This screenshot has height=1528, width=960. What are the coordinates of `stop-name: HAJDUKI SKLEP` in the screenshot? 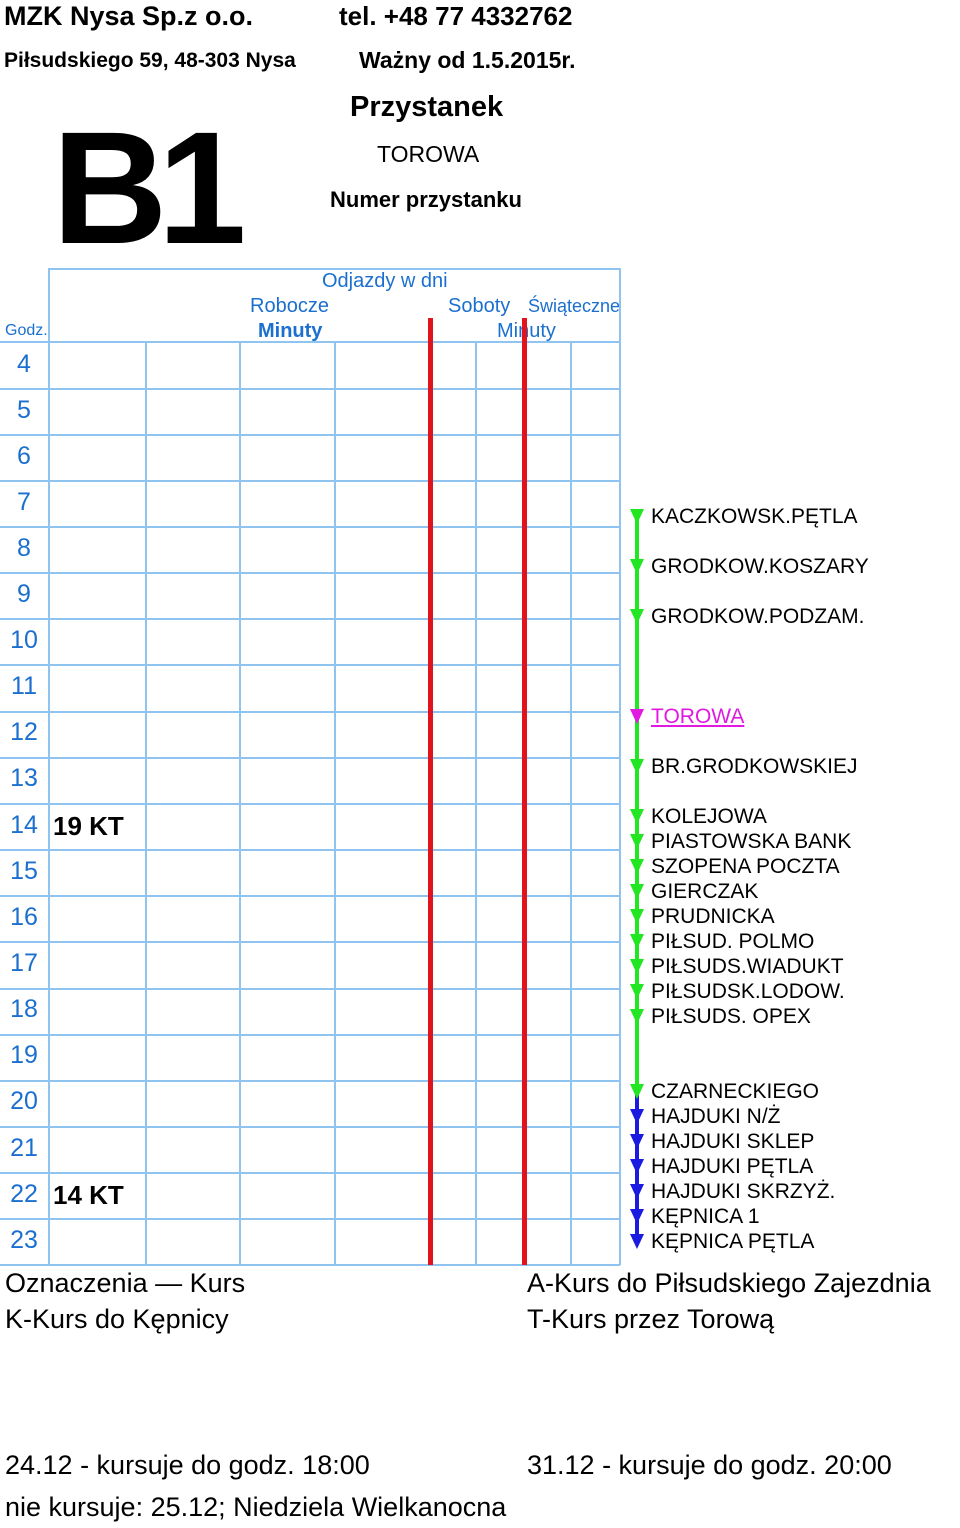 It's located at (733, 1141).